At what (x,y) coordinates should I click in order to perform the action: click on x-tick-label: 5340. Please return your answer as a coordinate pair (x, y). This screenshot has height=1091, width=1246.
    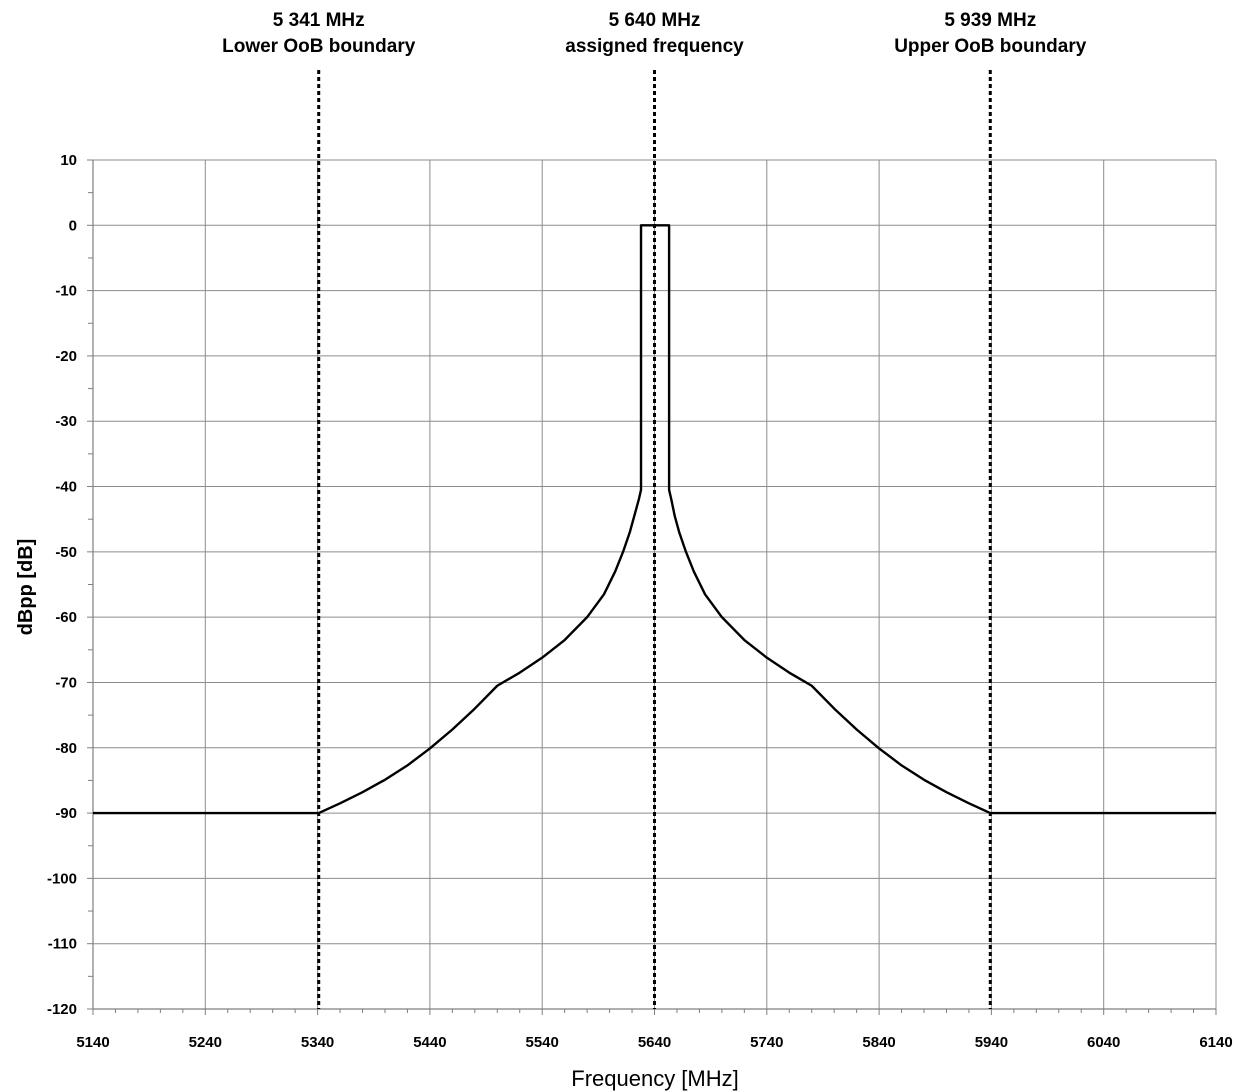
    Looking at the image, I should click on (317, 1042).